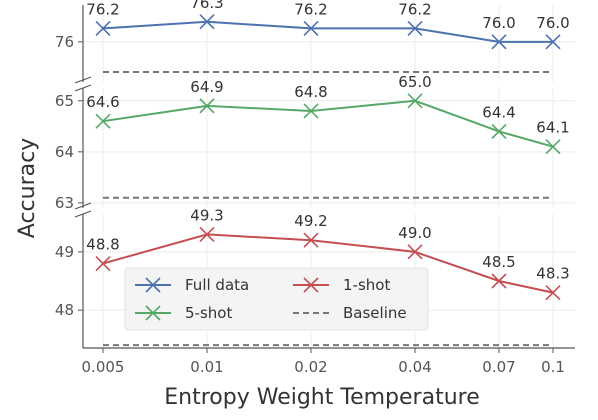 The height and width of the screenshot is (420, 598). I want to click on data-label: 49.3, so click(206, 215).